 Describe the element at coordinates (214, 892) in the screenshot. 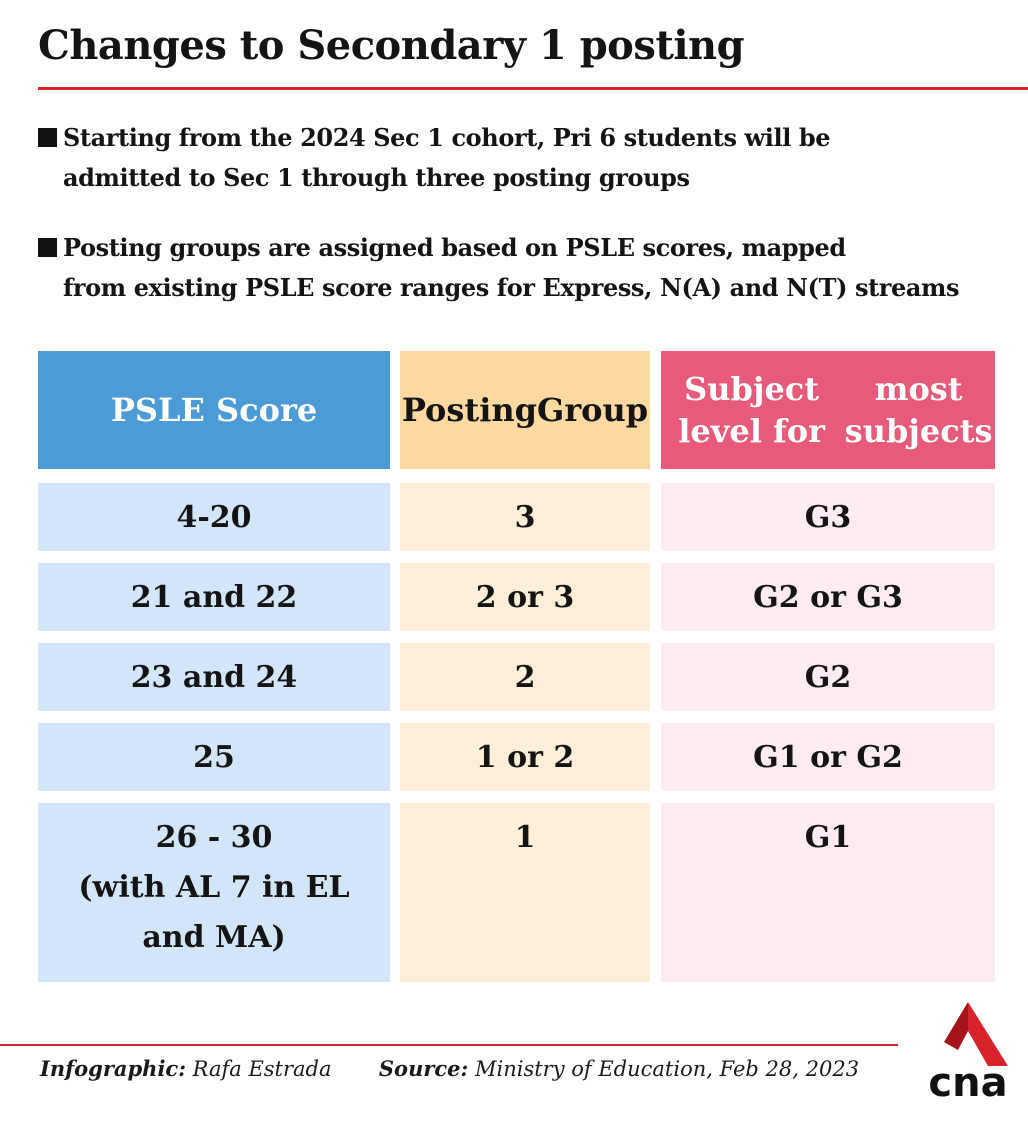

I see `cell-psle-score: 26 - 30 (with AL 7 in EL and MA)` at that location.